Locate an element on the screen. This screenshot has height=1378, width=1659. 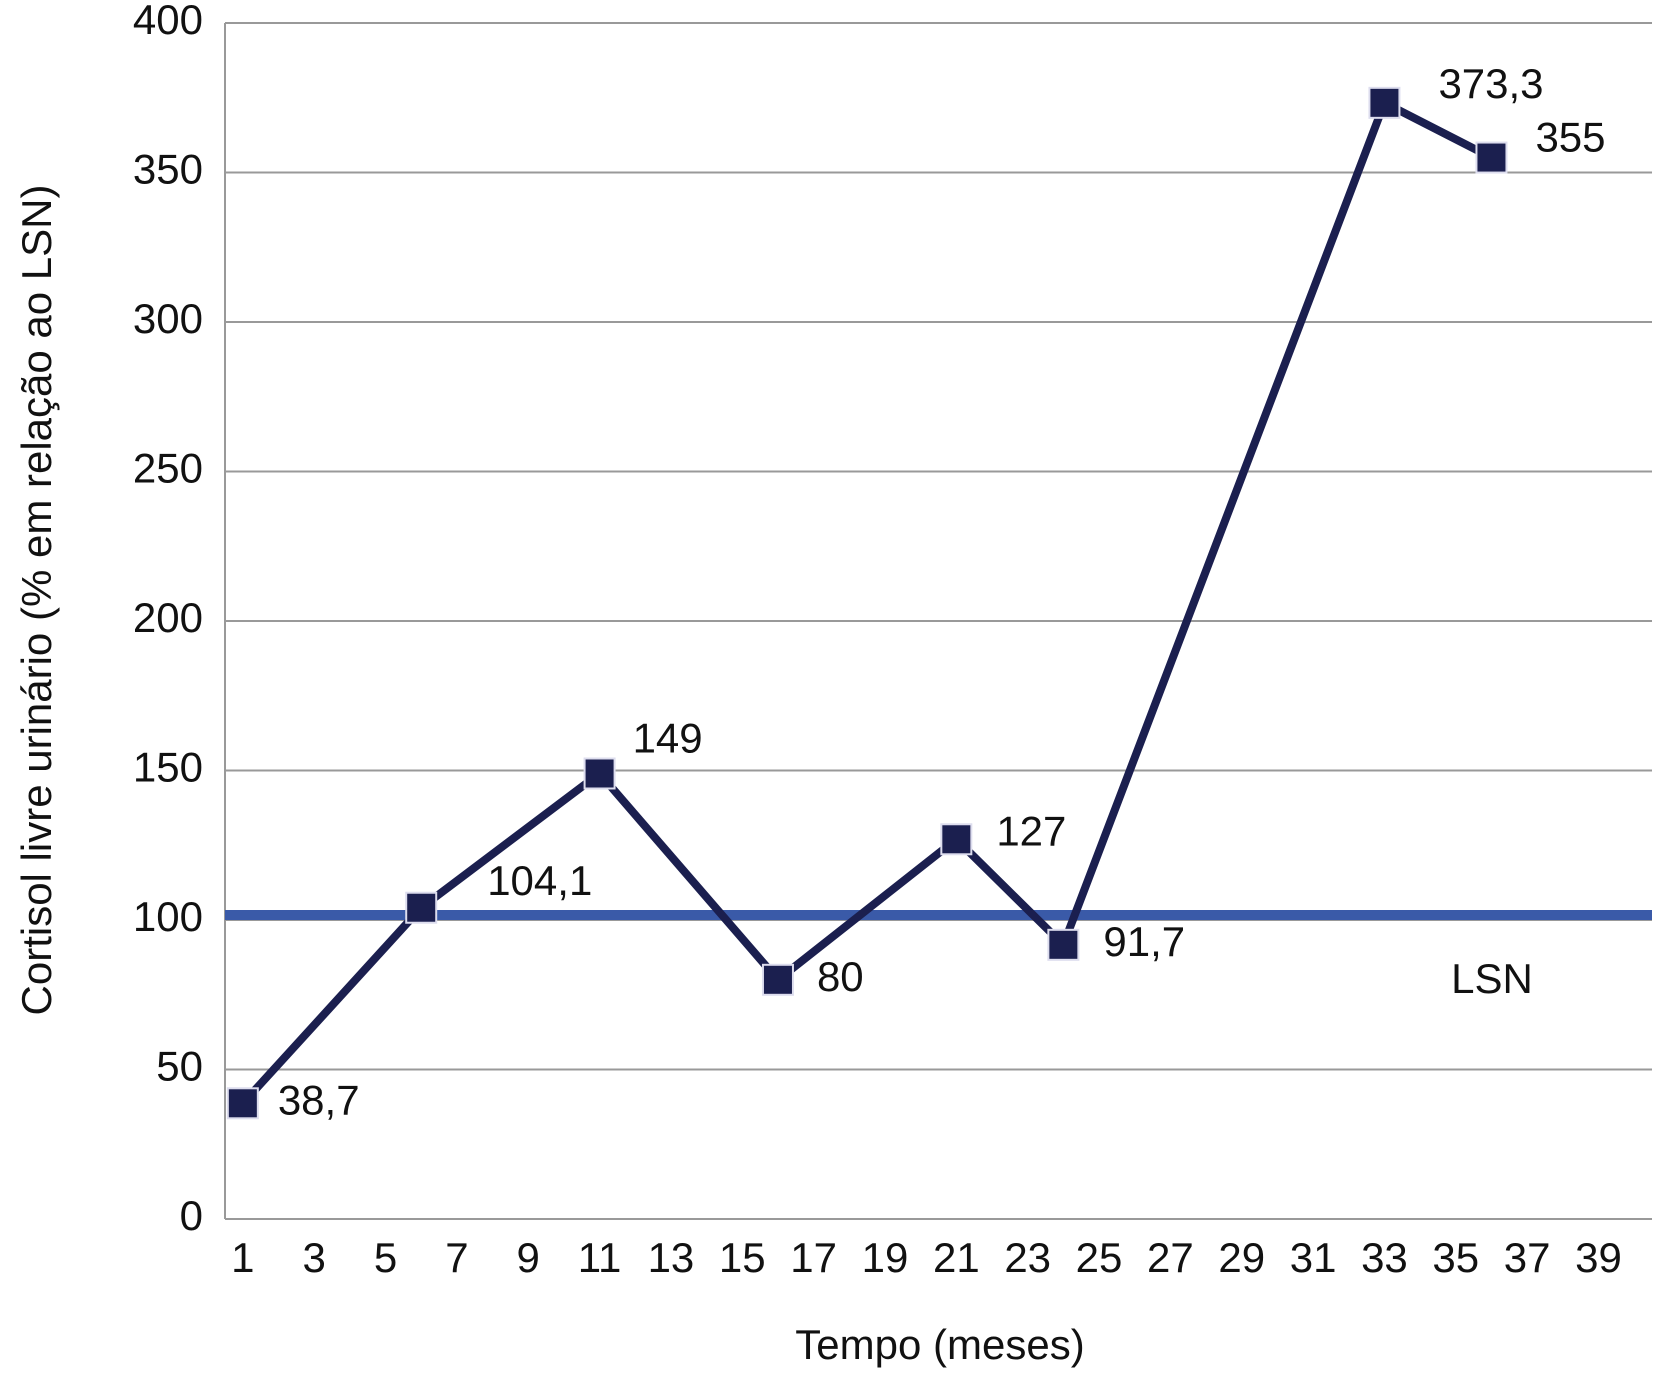
x-tick-label: 5 is located at coordinates (385, 1257).